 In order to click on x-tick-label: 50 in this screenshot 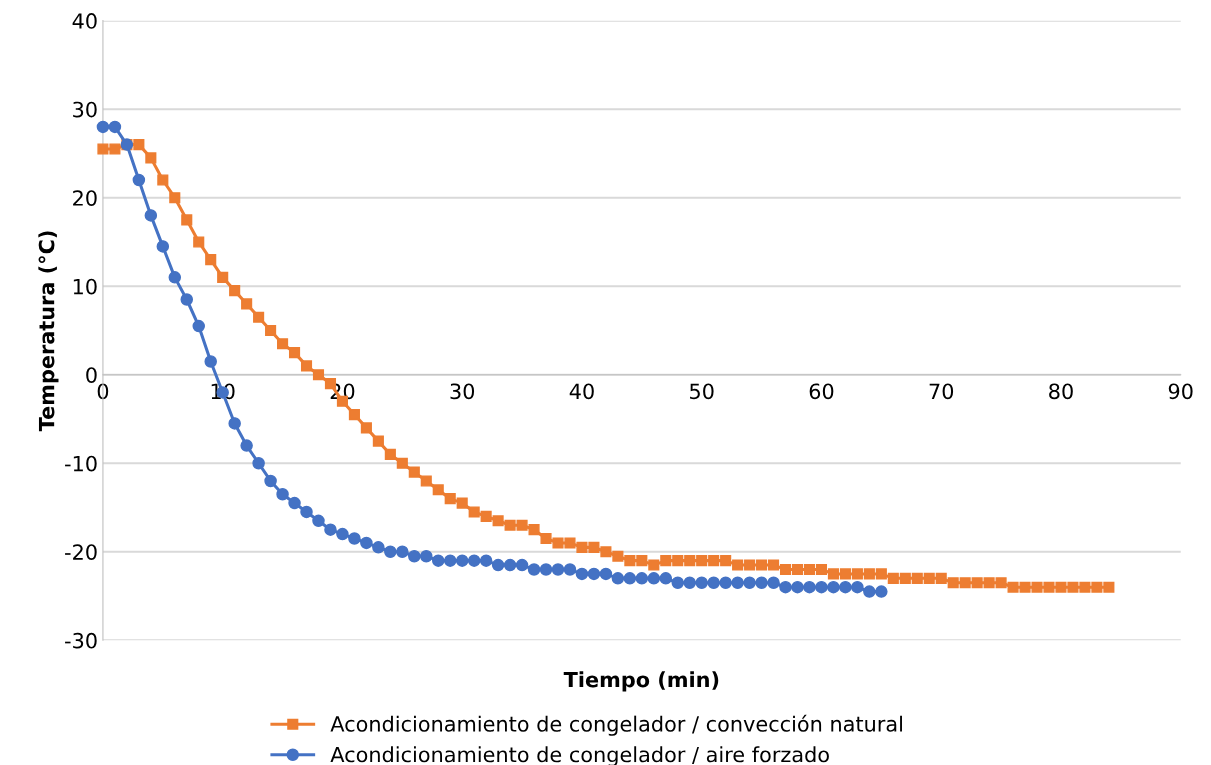, I will do `click(702, 391)`.